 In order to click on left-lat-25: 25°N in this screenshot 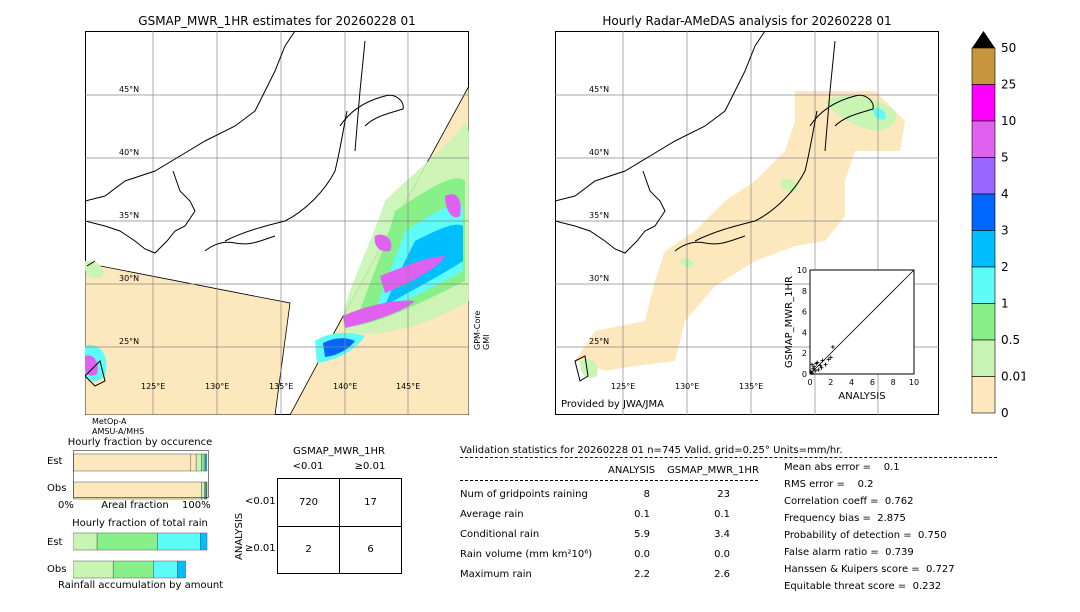, I will do `click(129, 341)`.